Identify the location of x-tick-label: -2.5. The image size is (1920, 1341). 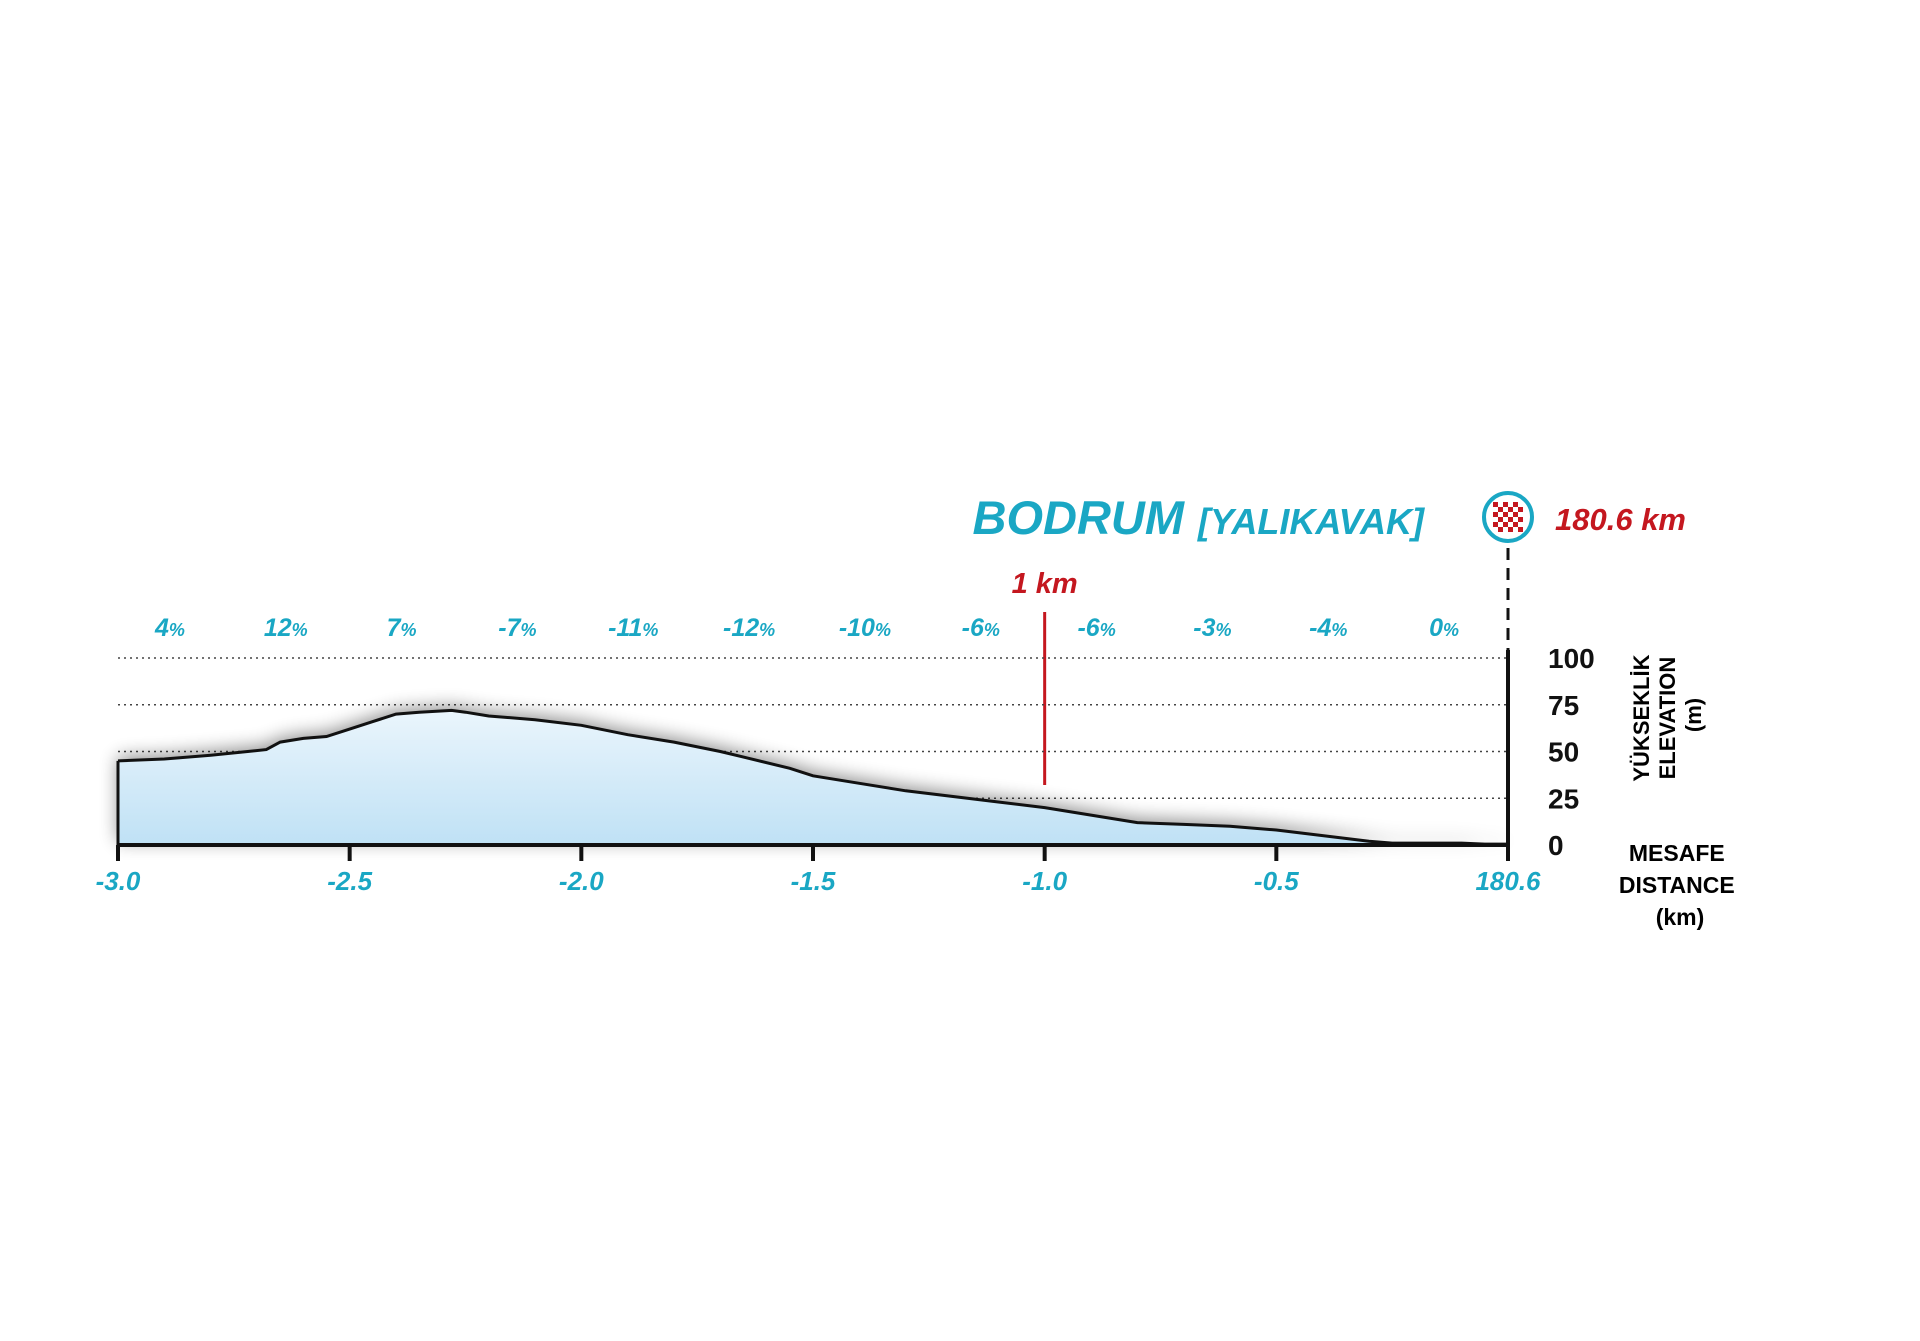
(349, 881).